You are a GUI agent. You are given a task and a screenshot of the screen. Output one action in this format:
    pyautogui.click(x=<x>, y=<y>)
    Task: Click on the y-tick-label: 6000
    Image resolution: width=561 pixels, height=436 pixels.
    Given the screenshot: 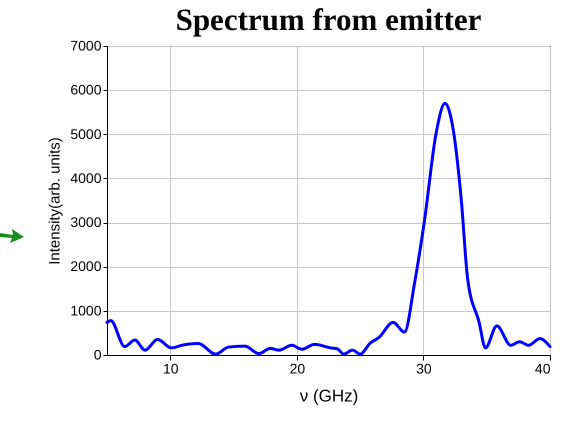 What is the action you would take?
    pyautogui.click(x=86, y=90)
    